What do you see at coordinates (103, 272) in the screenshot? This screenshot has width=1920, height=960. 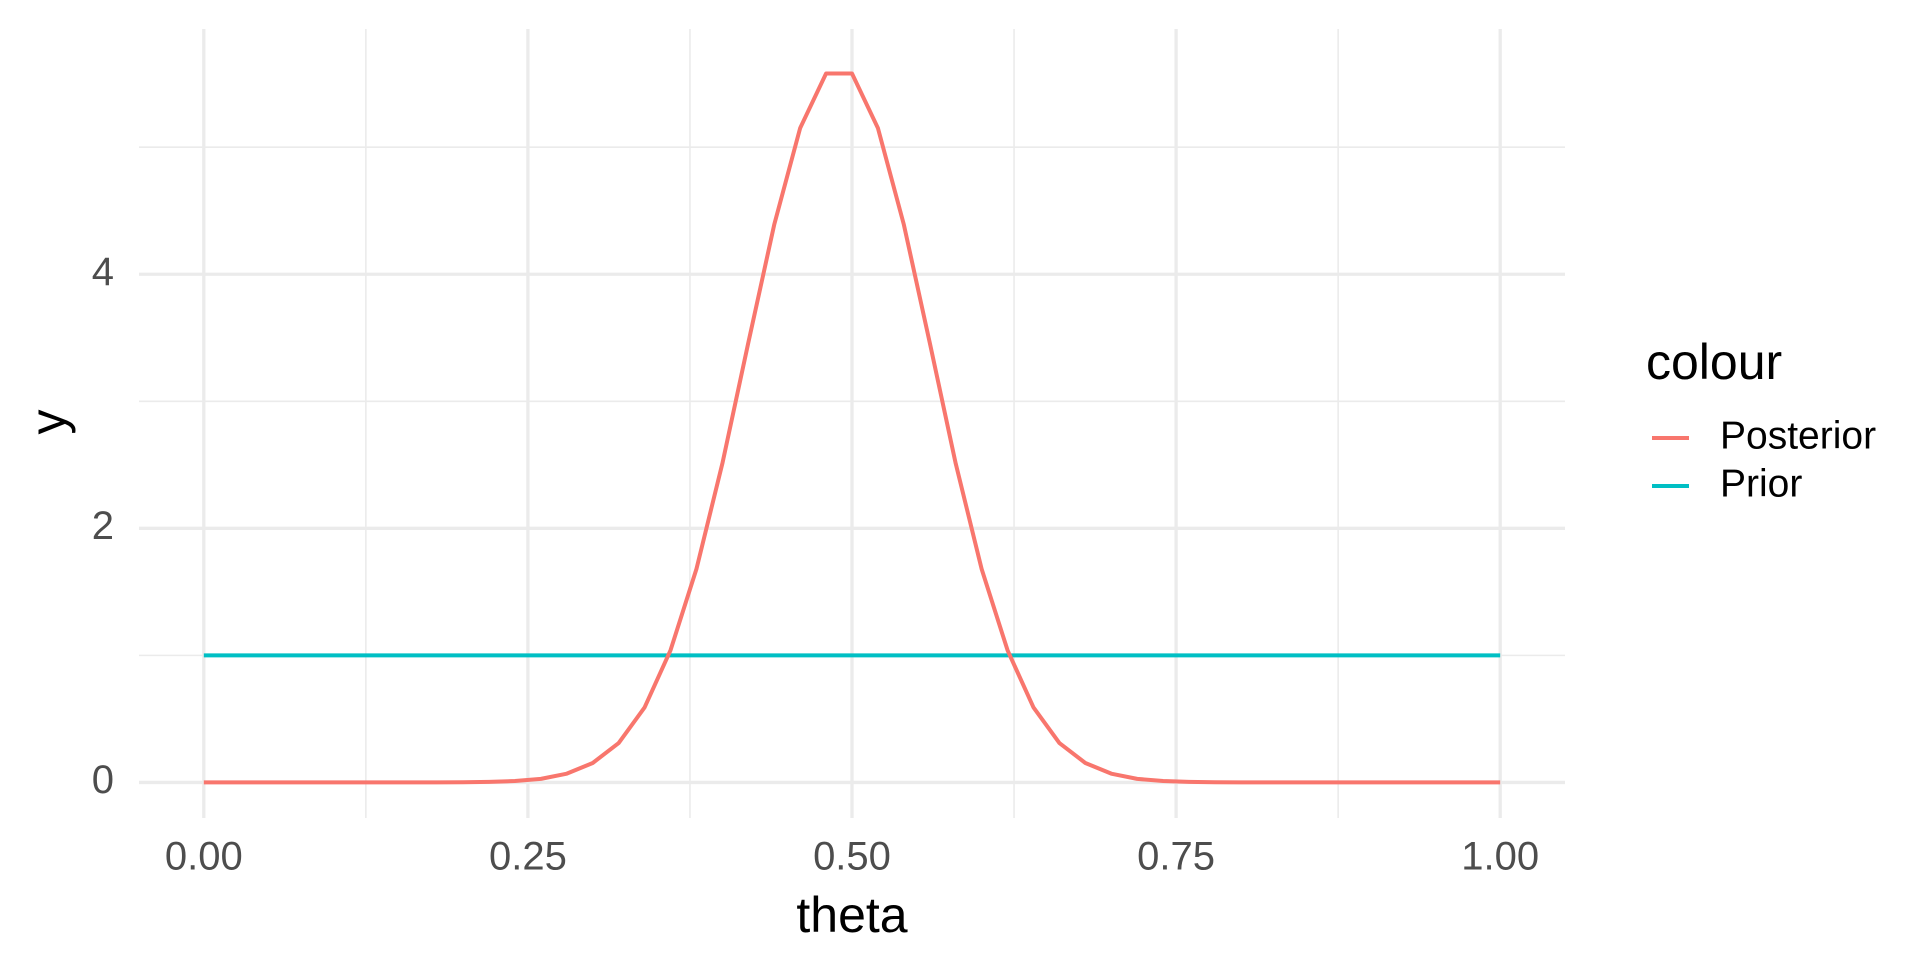 I see `y-tick-label: 4` at bounding box center [103, 272].